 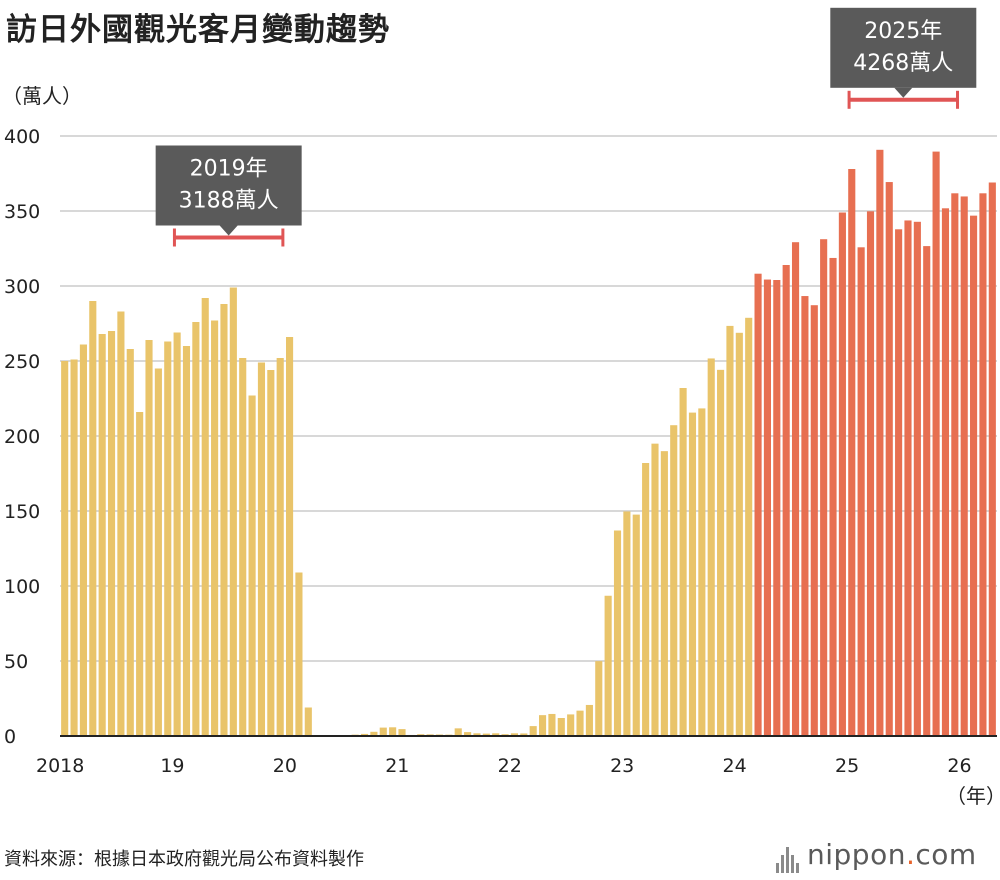 What do you see at coordinates (735, 766) in the screenshot?
I see `x-tick-label: 24` at bounding box center [735, 766].